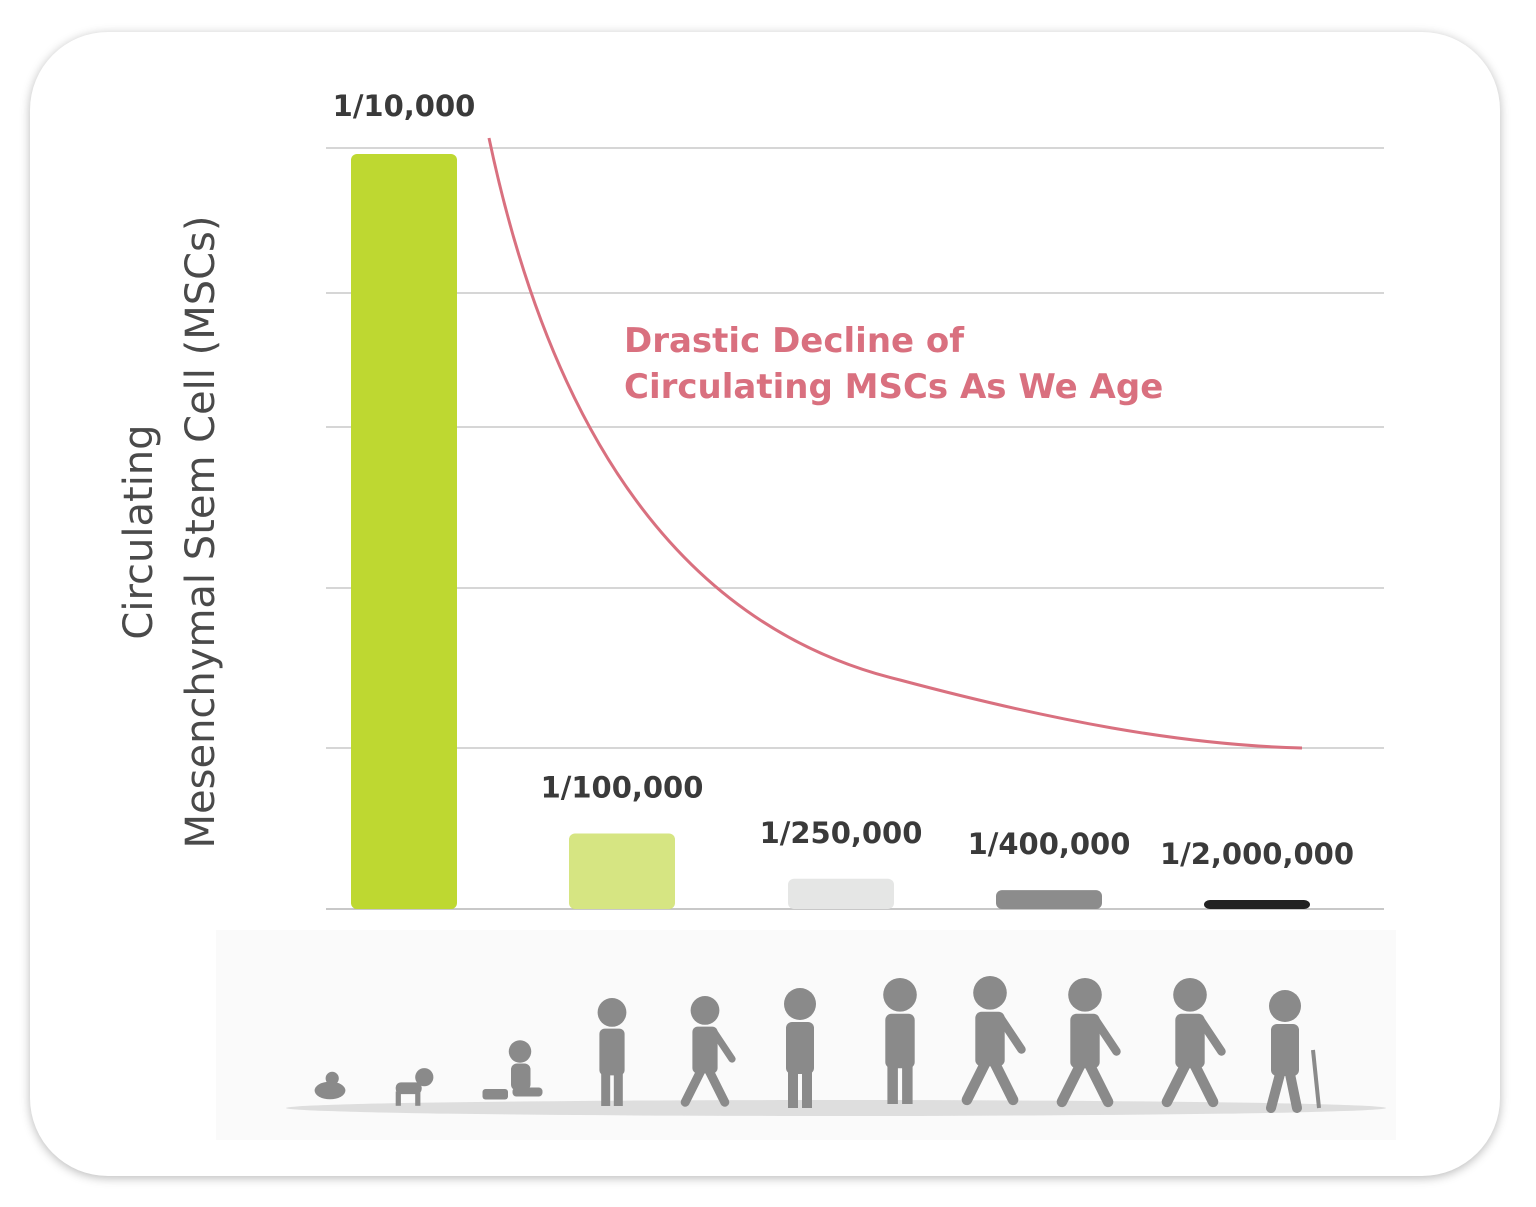 The height and width of the screenshot is (1207, 1536). I want to click on toy-bus, so click(495, 1094).